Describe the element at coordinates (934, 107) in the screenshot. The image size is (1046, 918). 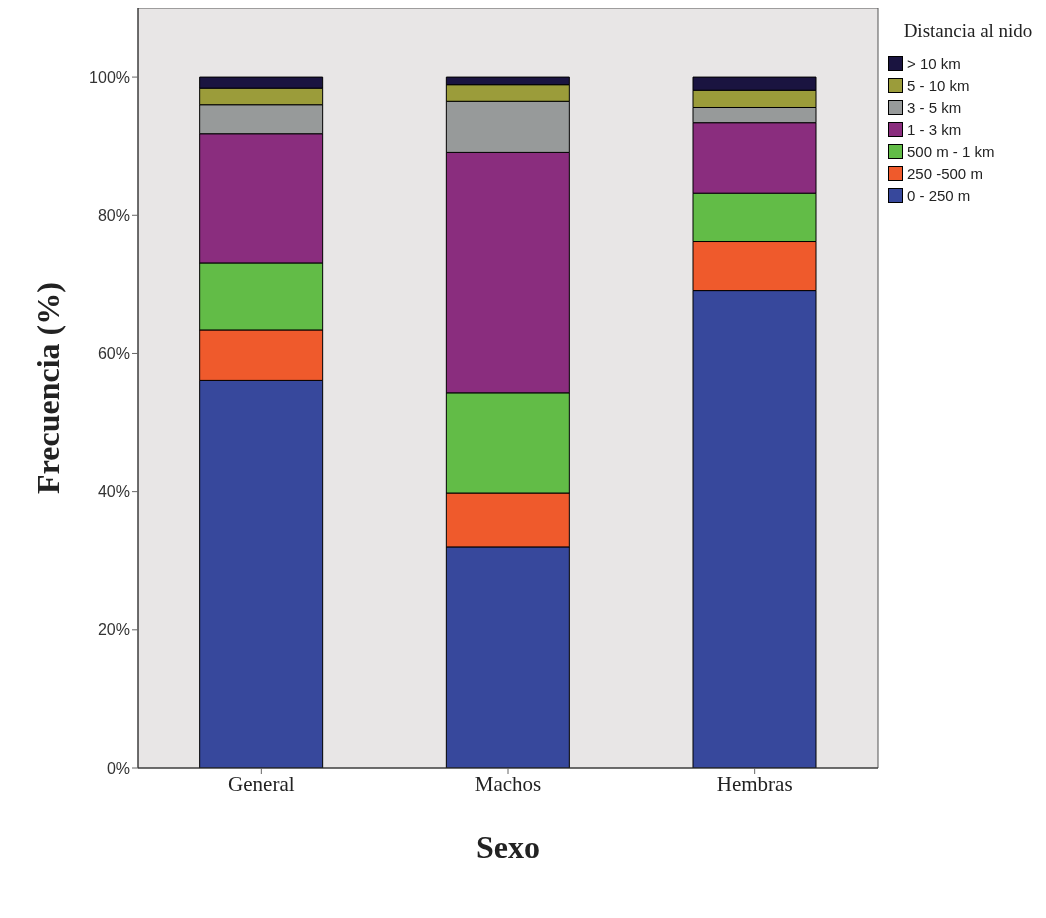
I see `legend-label: 3 - 5 km` at that location.